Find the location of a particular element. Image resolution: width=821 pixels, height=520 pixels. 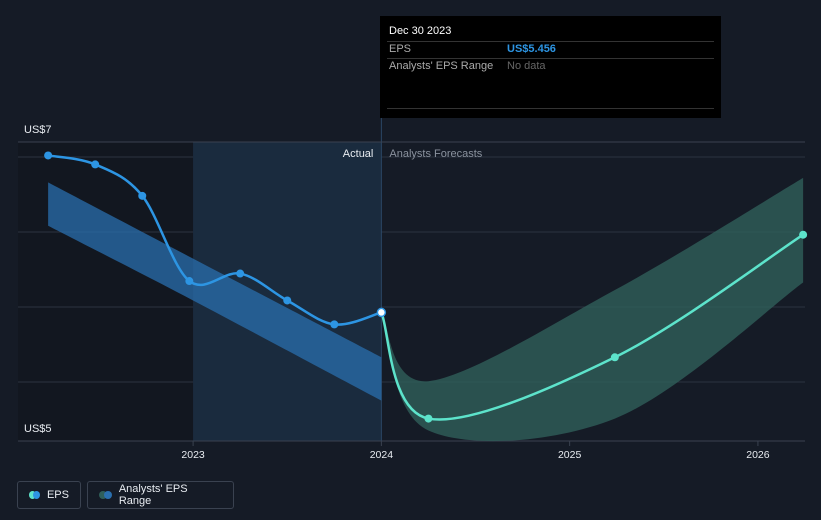

tooltip-date: Dec 30 2023 is located at coordinates (420, 31).